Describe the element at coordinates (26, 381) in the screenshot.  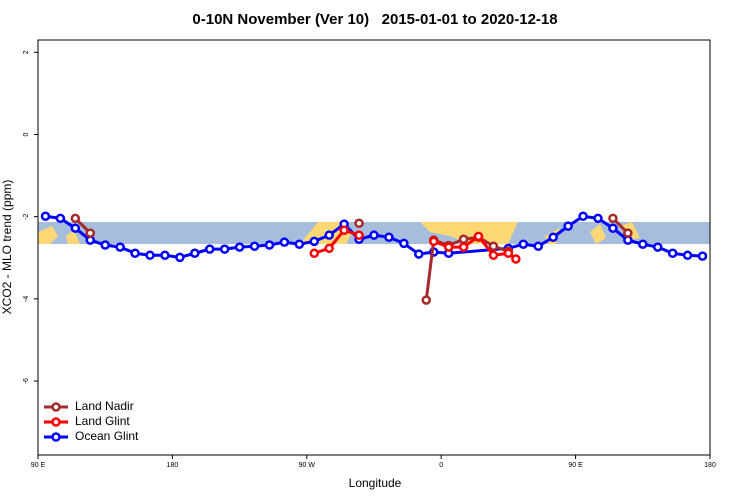
I see `y-tick-label: -6` at that location.